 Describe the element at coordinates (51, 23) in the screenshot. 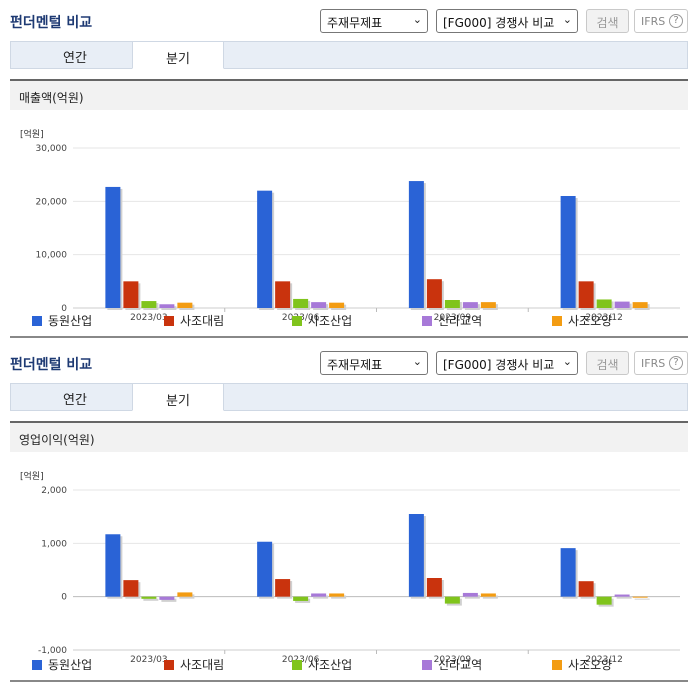

I see `section-title: 펀더멘털 비교` at that location.